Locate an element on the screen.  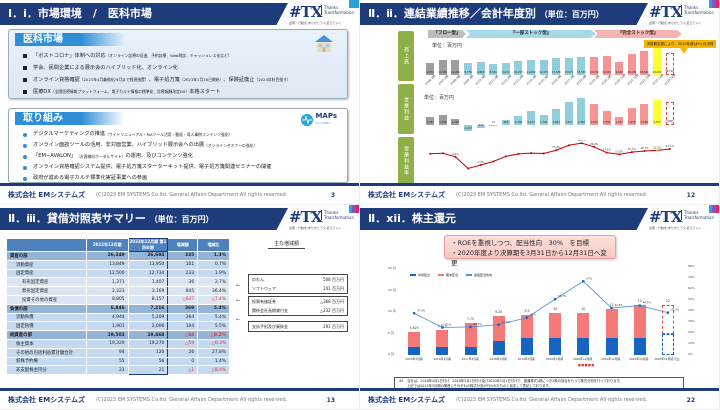
profit-bar: 3,950 is located at coordinates (669, 117).